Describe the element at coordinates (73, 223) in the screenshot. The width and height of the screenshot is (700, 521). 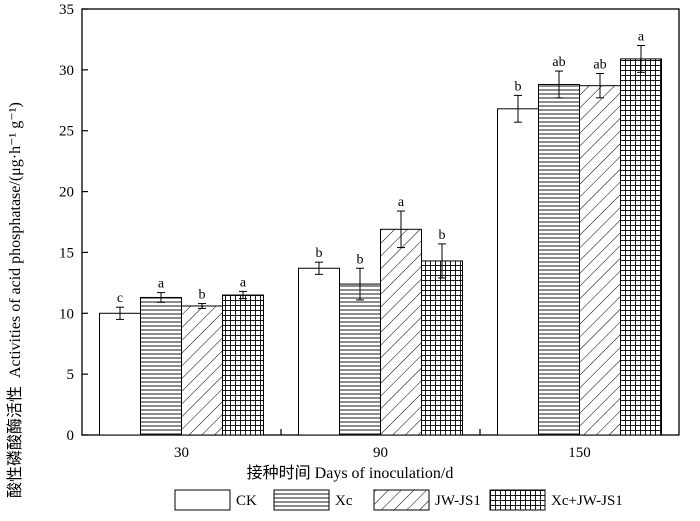
I see `y-axis: 0 5 10 15 20 25 30 35` at that location.